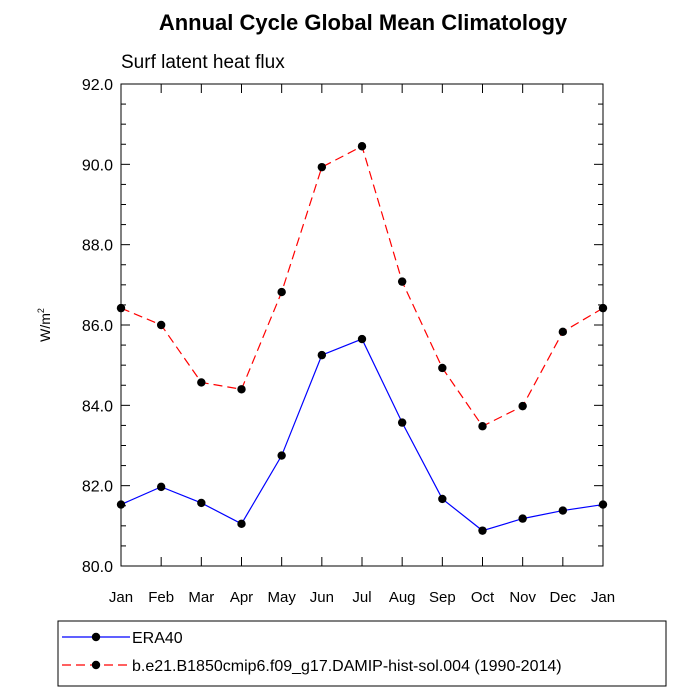  What do you see at coordinates (97, 165) in the screenshot?
I see `y-tick-label: 90.0` at bounding box center [97, 165].